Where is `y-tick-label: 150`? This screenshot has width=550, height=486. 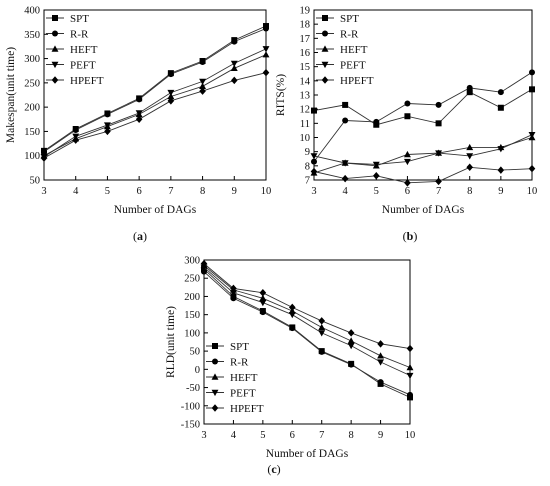 y-tick-label: 150 is located at coordinates (192, 315).